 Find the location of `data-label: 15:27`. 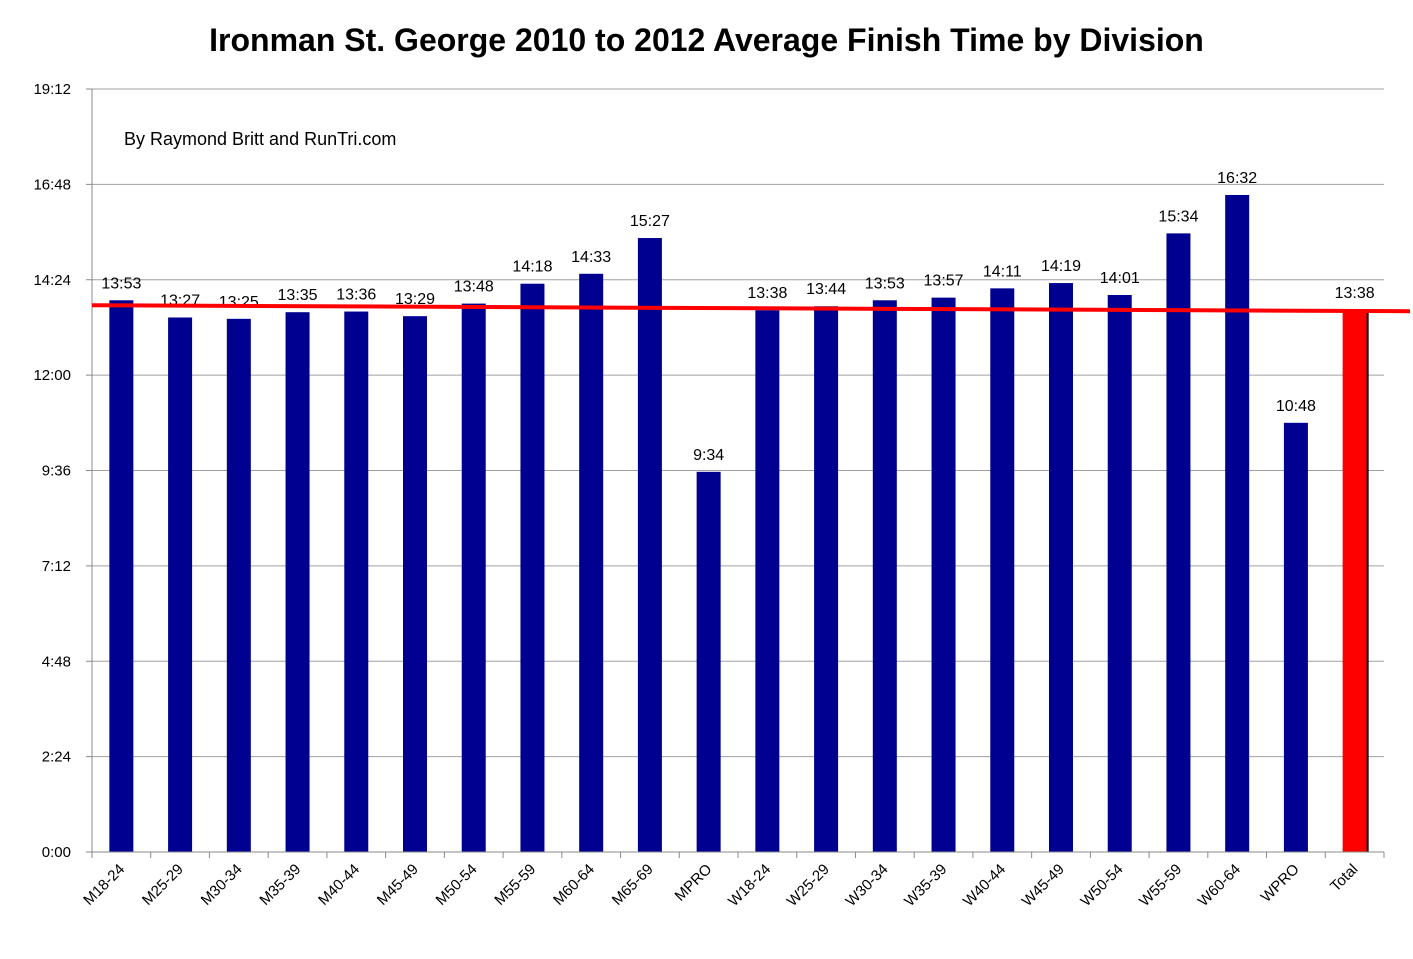

data-label: 15:27 is located at coordinates (650, 221).